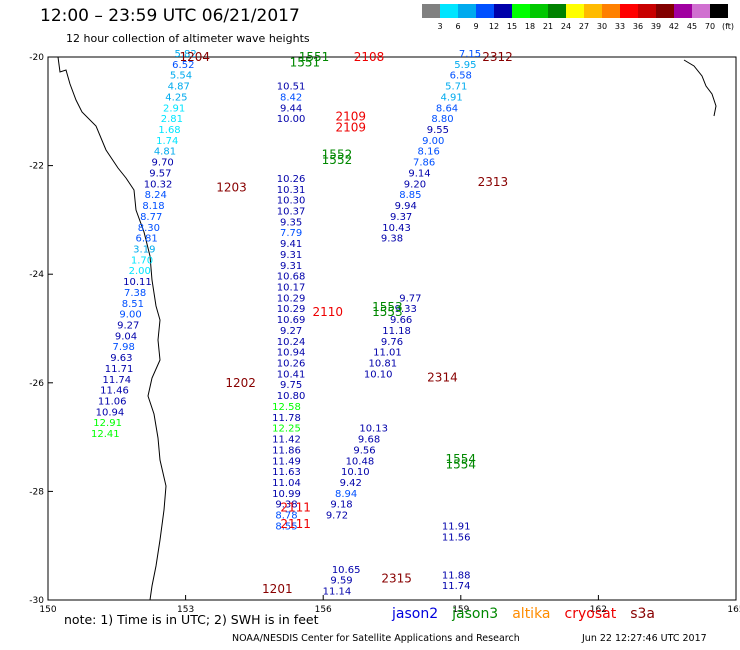 This screenshot has height=650, width=740. I want to click on y-tick-label: -22, so click(36, 167).